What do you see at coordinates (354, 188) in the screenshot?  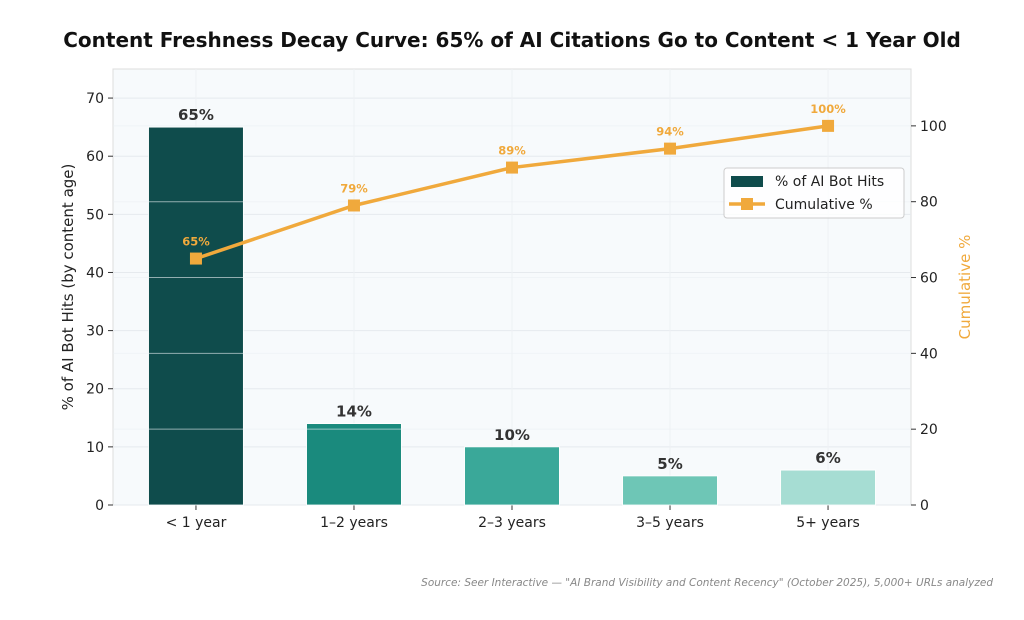 I see `cumulative-label: 79%` at bounding box center [354, 188].